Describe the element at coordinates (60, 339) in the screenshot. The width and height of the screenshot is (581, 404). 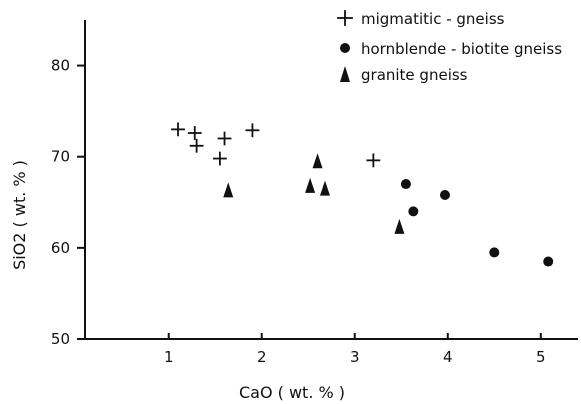
I see `y-tick-label: 50` at that location.